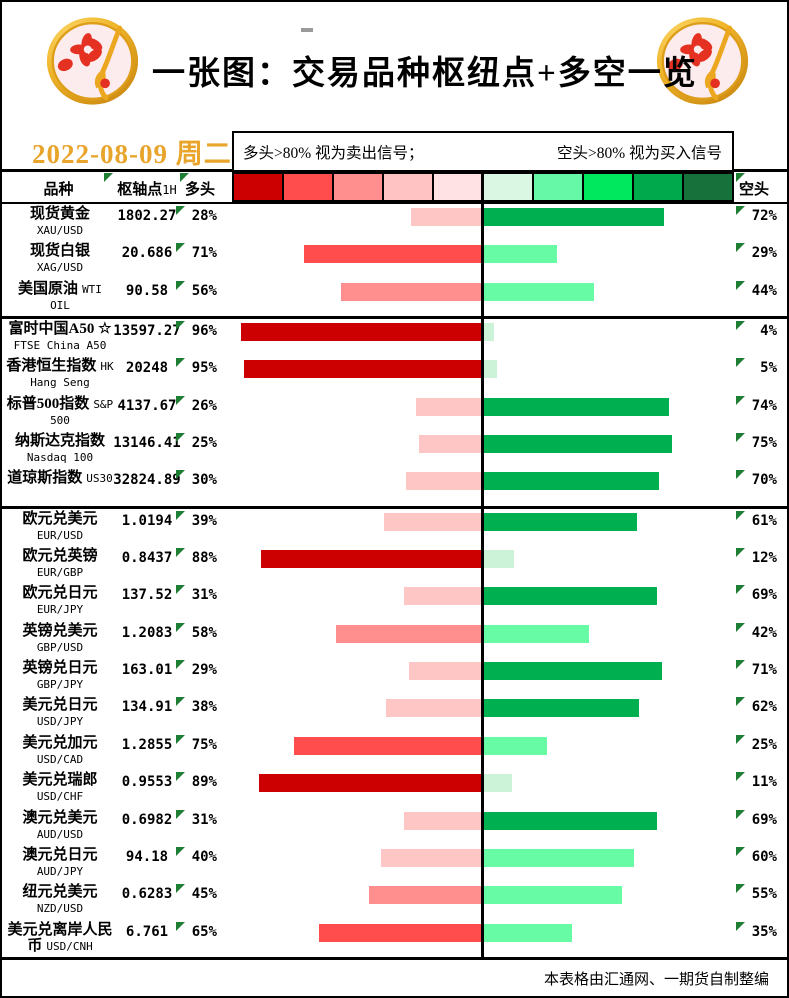  What do you see at coordinates (60, 705) in the screenshot?
I see `instrument-name: 美元兑日元` at bounding box center [60, 705].